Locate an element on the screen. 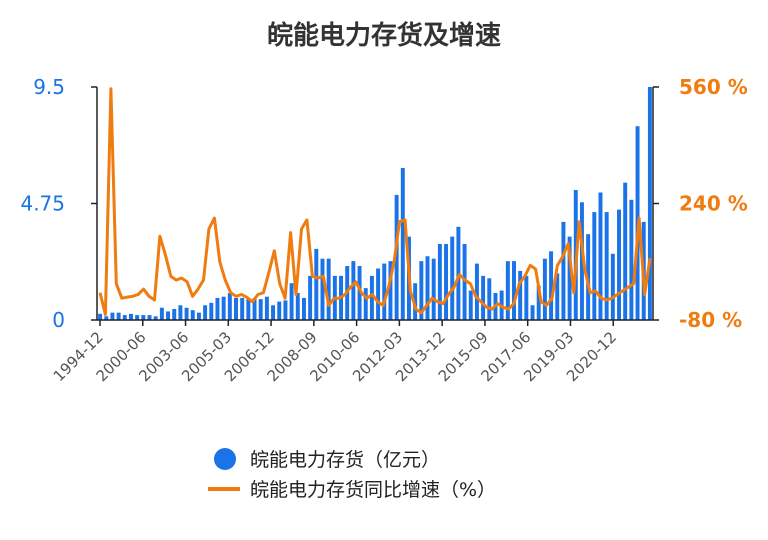  chart-title: 皖能电力存货及增速 is located at coordinates (384, 35).